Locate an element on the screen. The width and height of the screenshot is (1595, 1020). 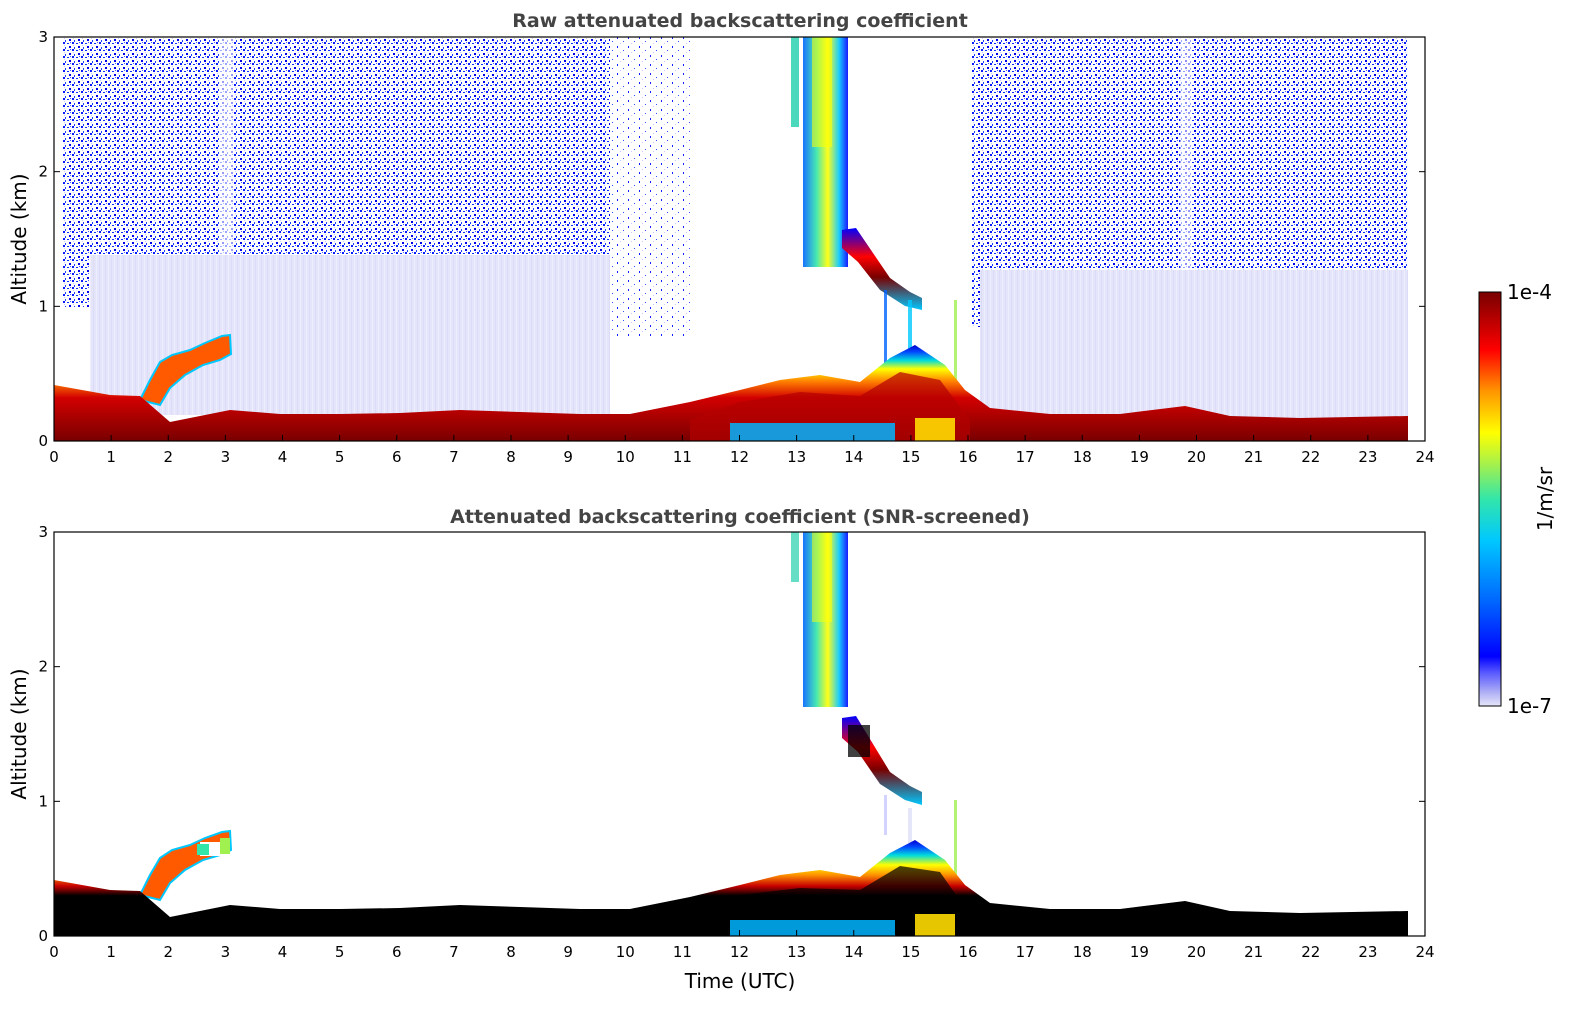
x-ticks-snr: 0 1 2 3 4 5 6 7 8 9 10 11 12 13 14 15 16 17 18 19 20 21 22 23 24 is located at coordinates (742, 945).